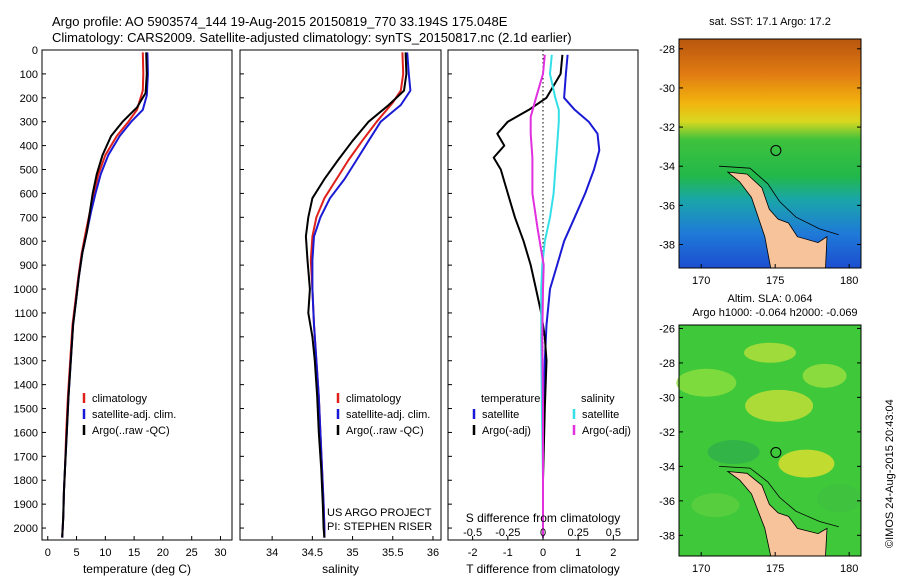 This screenshot has height=580, width=900. Describe the element at coordinates (379, 527) in the screenshot. I see `credit-pi: PI: STEPHEN RISER` at that location.